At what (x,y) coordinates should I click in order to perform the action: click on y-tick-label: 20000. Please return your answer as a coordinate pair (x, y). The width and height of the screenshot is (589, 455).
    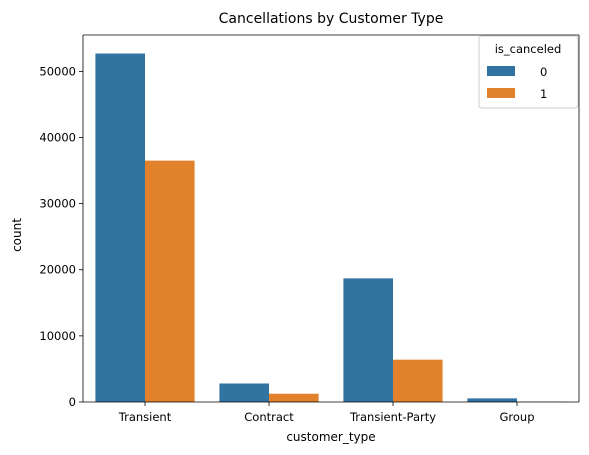
    Looking at the image, I should click on (57, 270).